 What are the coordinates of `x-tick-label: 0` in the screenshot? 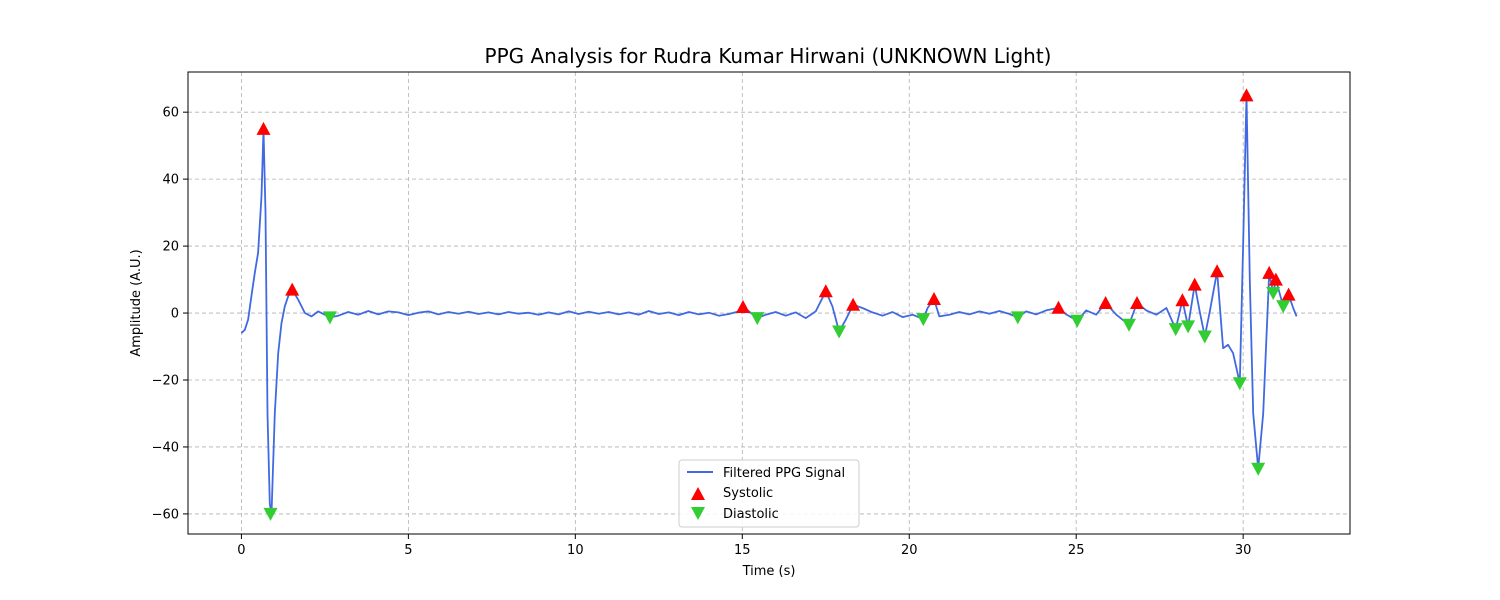 It's located at (241, 550).